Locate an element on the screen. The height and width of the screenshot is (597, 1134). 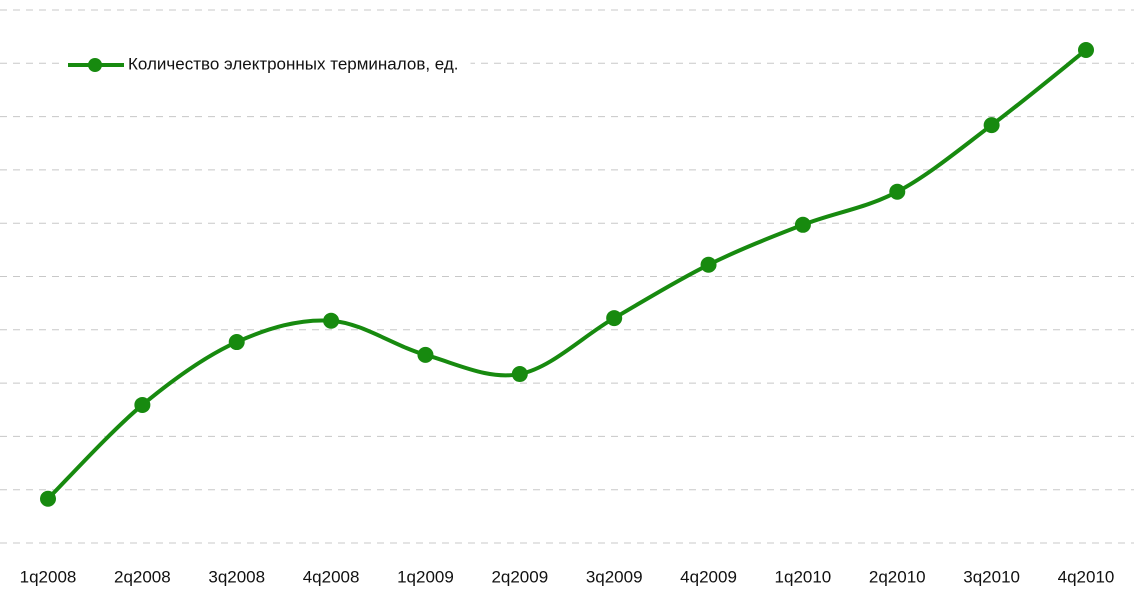
x-tick-label: 3q2010 is located at coordinates (991, 576).